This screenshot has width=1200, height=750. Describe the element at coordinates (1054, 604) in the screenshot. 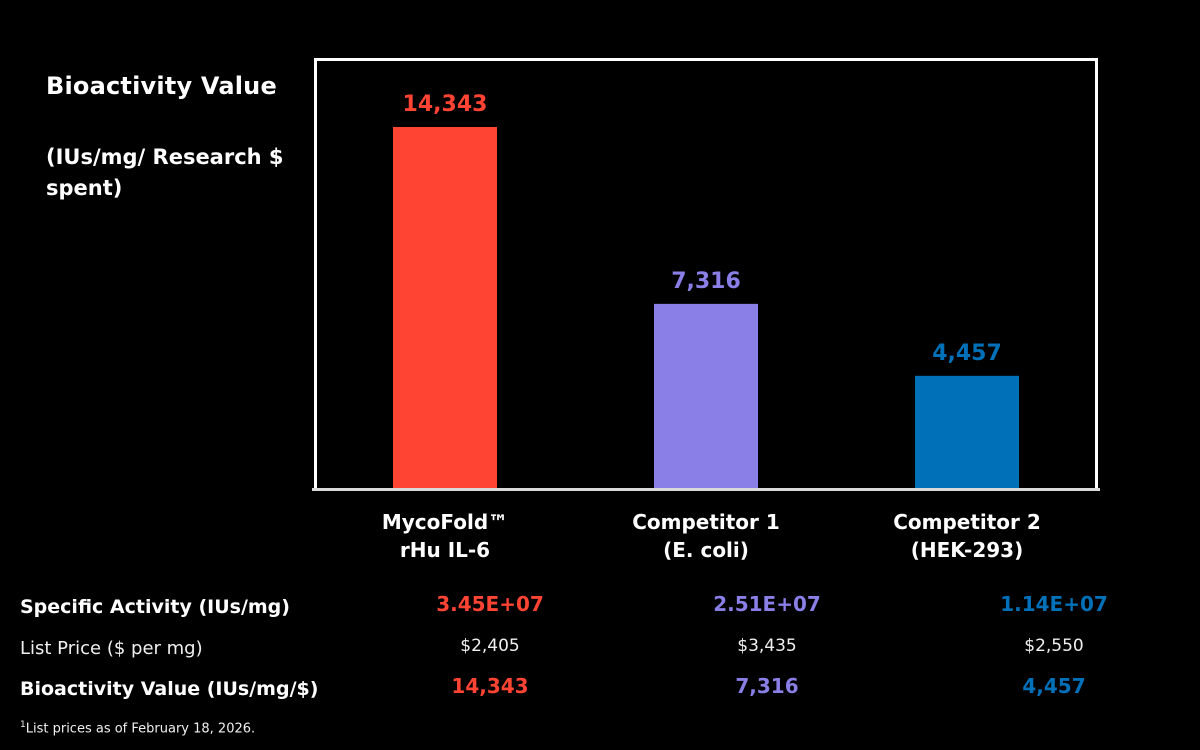

I see `cell-specific-activity-competitor-2: 1.14E+07` at that location.